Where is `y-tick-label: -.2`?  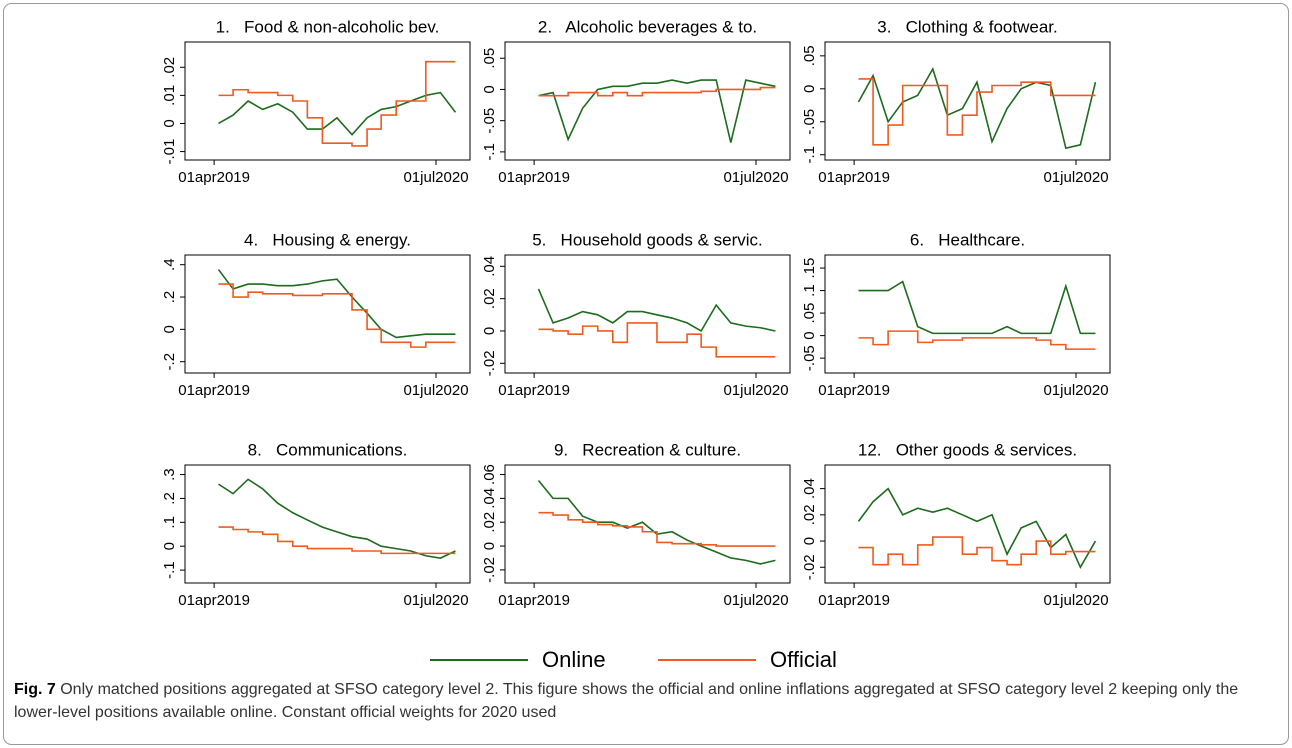
y-tick-label: -.2 is located at coordinates (169, 362).